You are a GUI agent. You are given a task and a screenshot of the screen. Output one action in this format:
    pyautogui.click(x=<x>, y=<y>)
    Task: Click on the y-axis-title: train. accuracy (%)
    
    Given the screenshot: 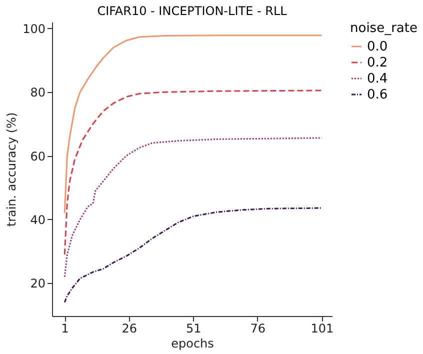 What is the action you would take?
    pyautogui.click(x=11, y=169)
    